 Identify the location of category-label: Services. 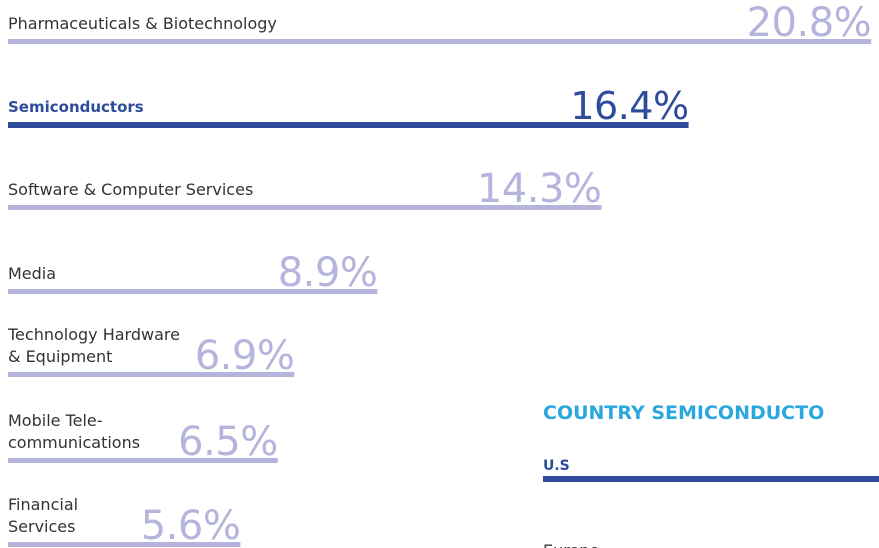
(41, 526).